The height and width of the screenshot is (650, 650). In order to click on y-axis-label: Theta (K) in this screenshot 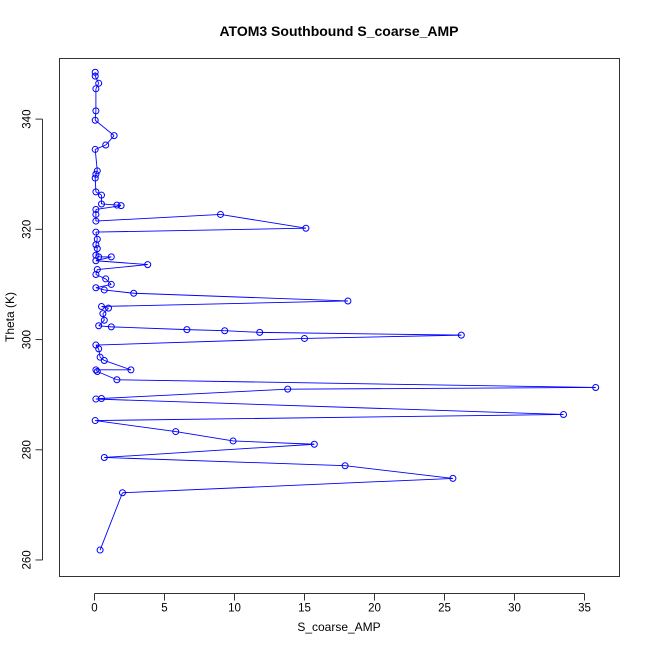, I will do `click(10, 317)`.